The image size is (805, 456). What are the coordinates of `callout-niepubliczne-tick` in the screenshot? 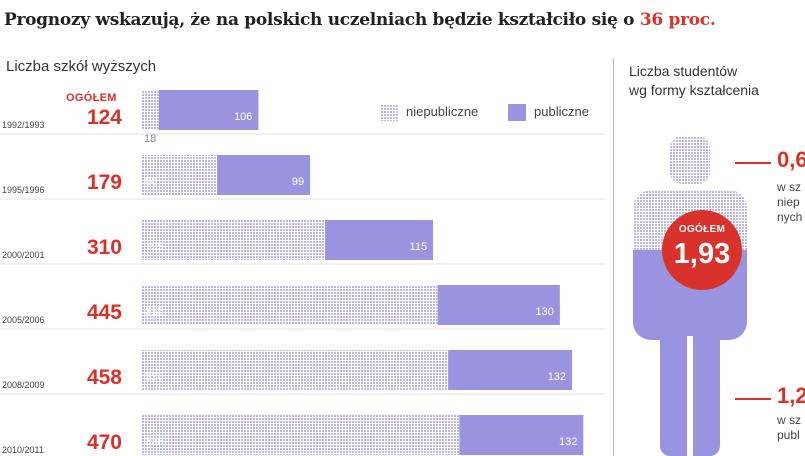 It's located at (753, 163).